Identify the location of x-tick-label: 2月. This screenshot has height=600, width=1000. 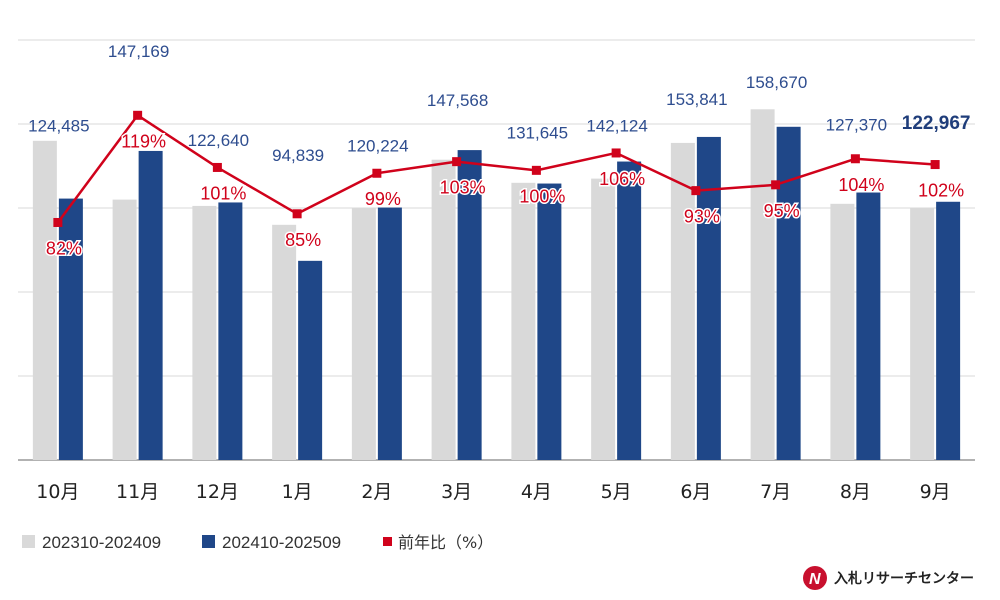
(376, 492).